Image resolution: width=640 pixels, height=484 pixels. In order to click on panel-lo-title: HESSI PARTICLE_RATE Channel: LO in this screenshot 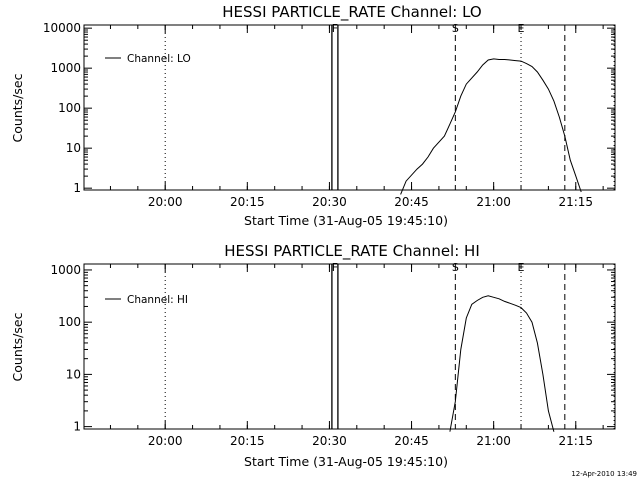, I will do `click(351, 12)`.